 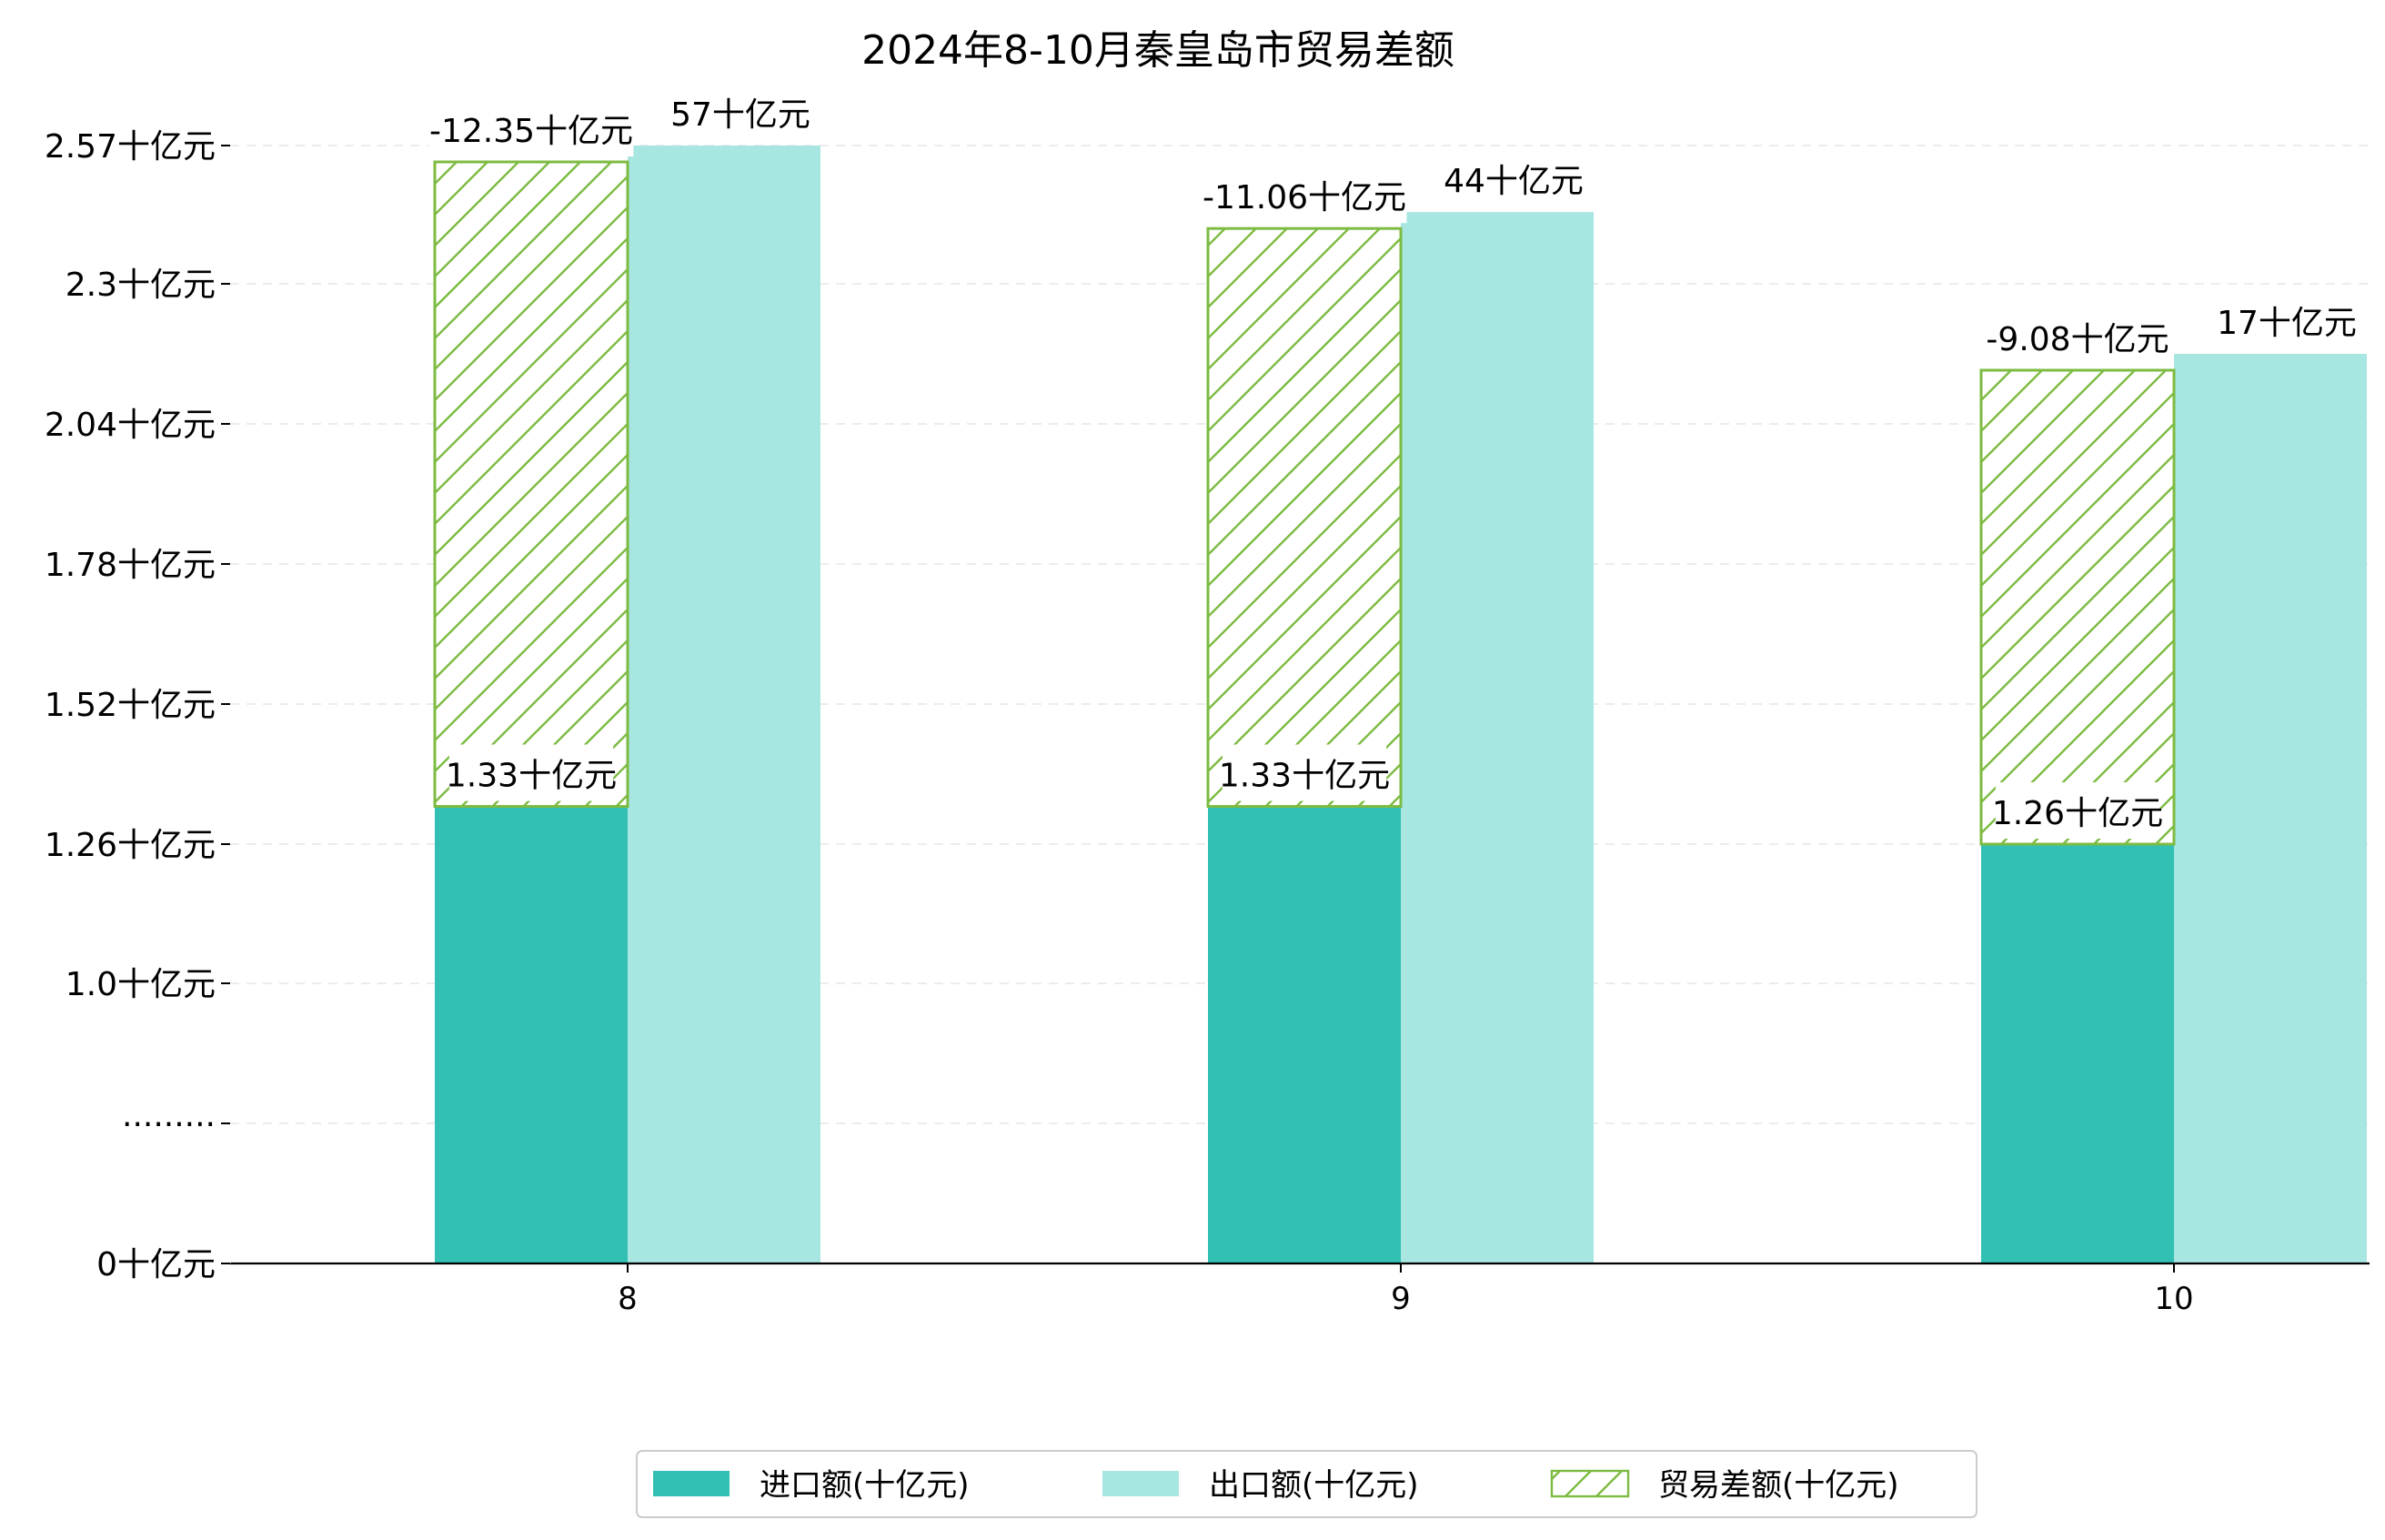 What do you see at coordinates (140, 985) in the screenshot?
I see `y-tick-label: 1.0十亿元` at bounding box center [140, 985].